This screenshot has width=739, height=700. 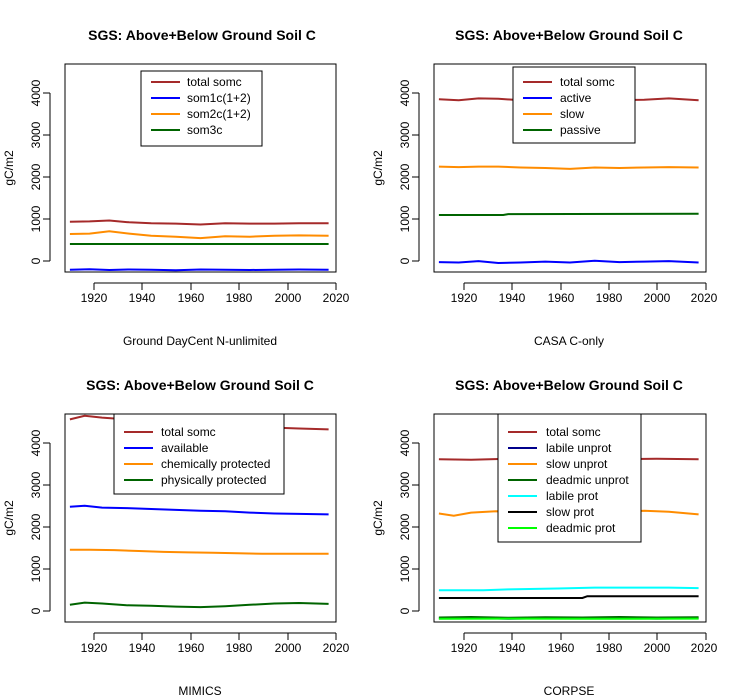 I want to click on legend-label: som3c, so click(x=204, y=130).